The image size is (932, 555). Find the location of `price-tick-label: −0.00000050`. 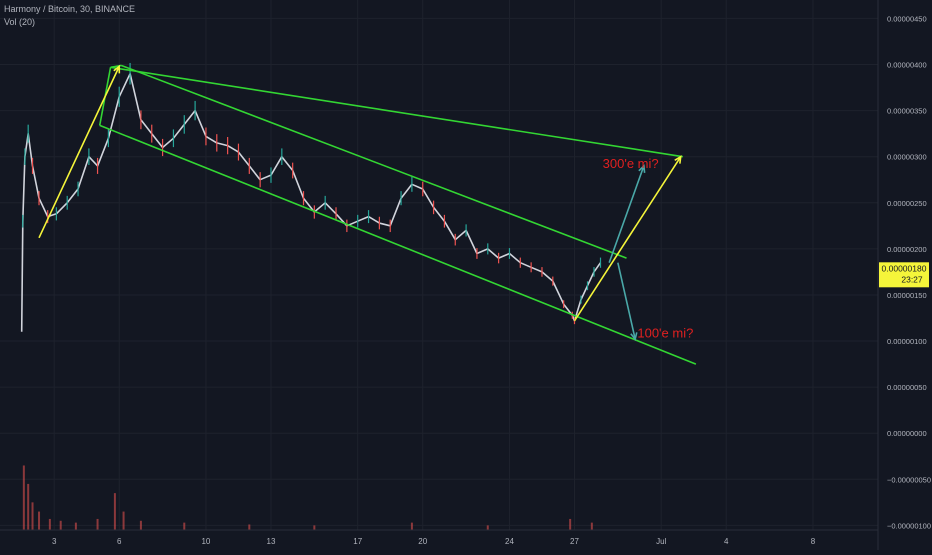

price-tick-label: −0.00000050 is located at coordinates (909, 479).